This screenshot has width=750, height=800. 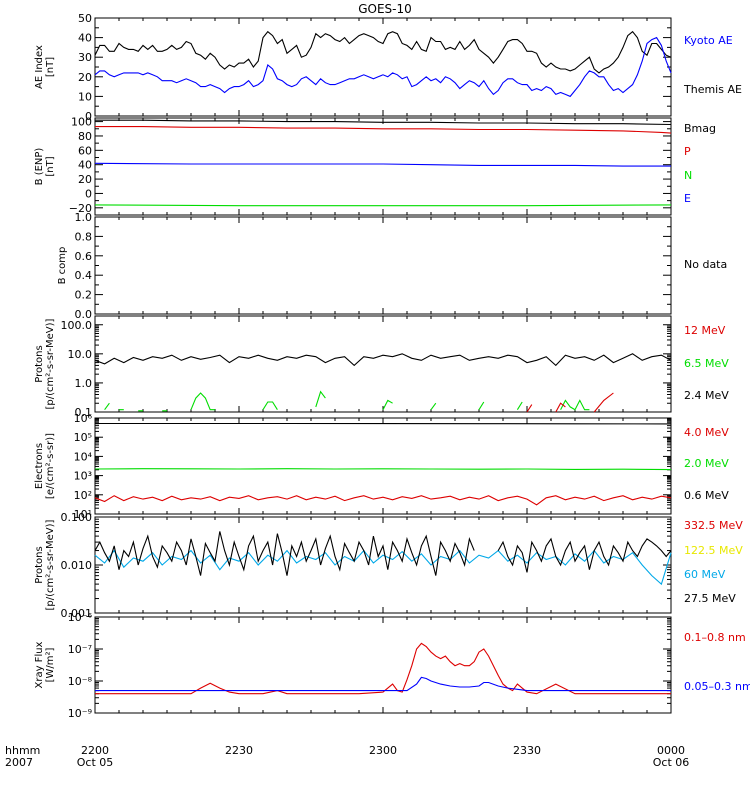 I want to click on legend-p: P, so click(x=687, y=151).